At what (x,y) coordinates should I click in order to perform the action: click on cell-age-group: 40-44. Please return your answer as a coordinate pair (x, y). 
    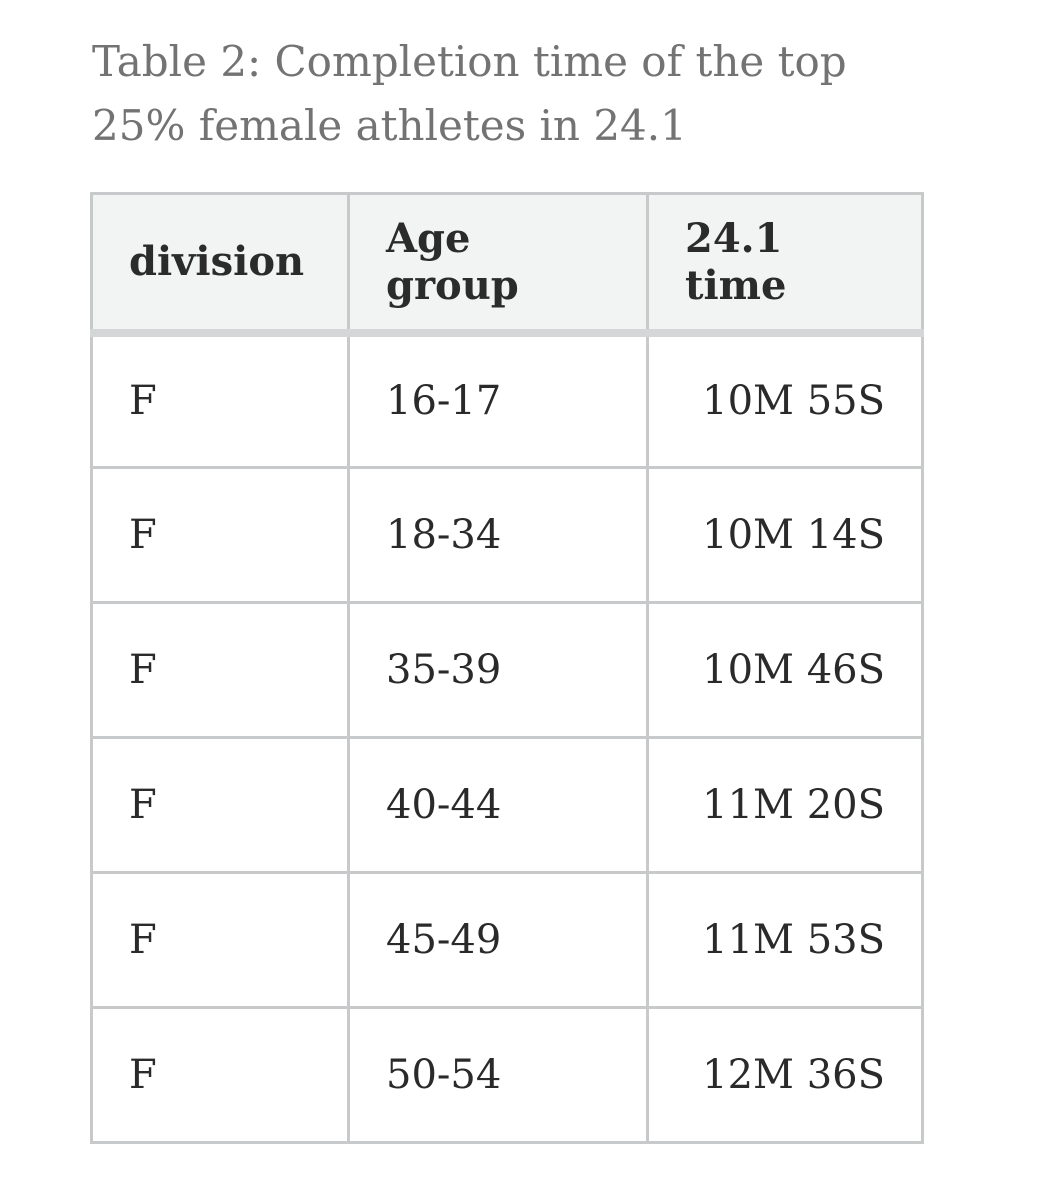
    Looking at the image, I should click on (498, 805).